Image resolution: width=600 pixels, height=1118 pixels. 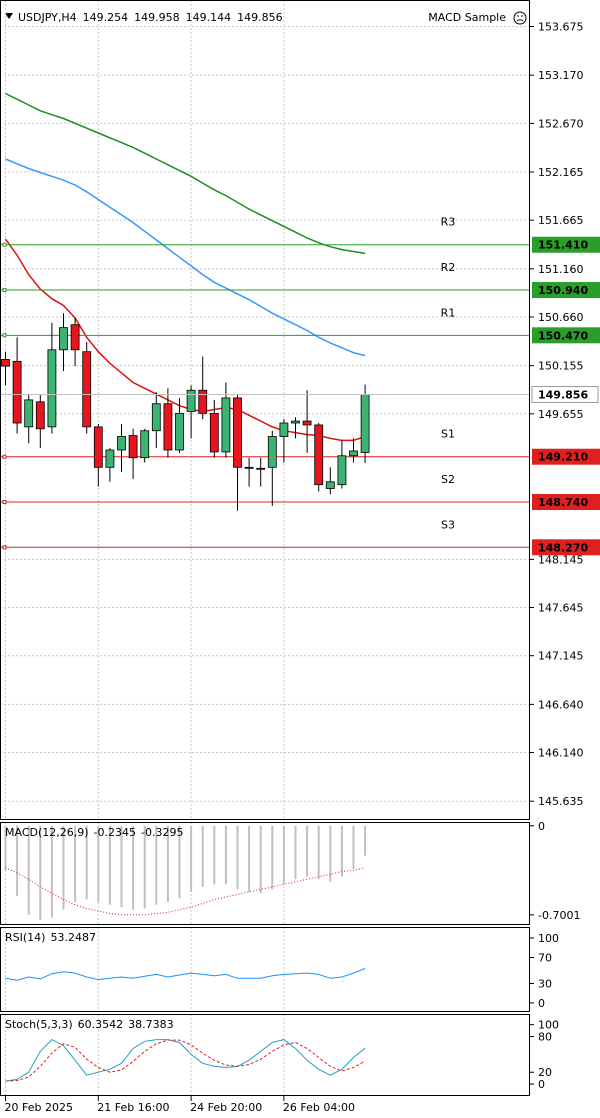 What do you see at coordinates (448, 222) in the screenshot?
I see `pivot-name: R3` at bounding box center [448, 222].